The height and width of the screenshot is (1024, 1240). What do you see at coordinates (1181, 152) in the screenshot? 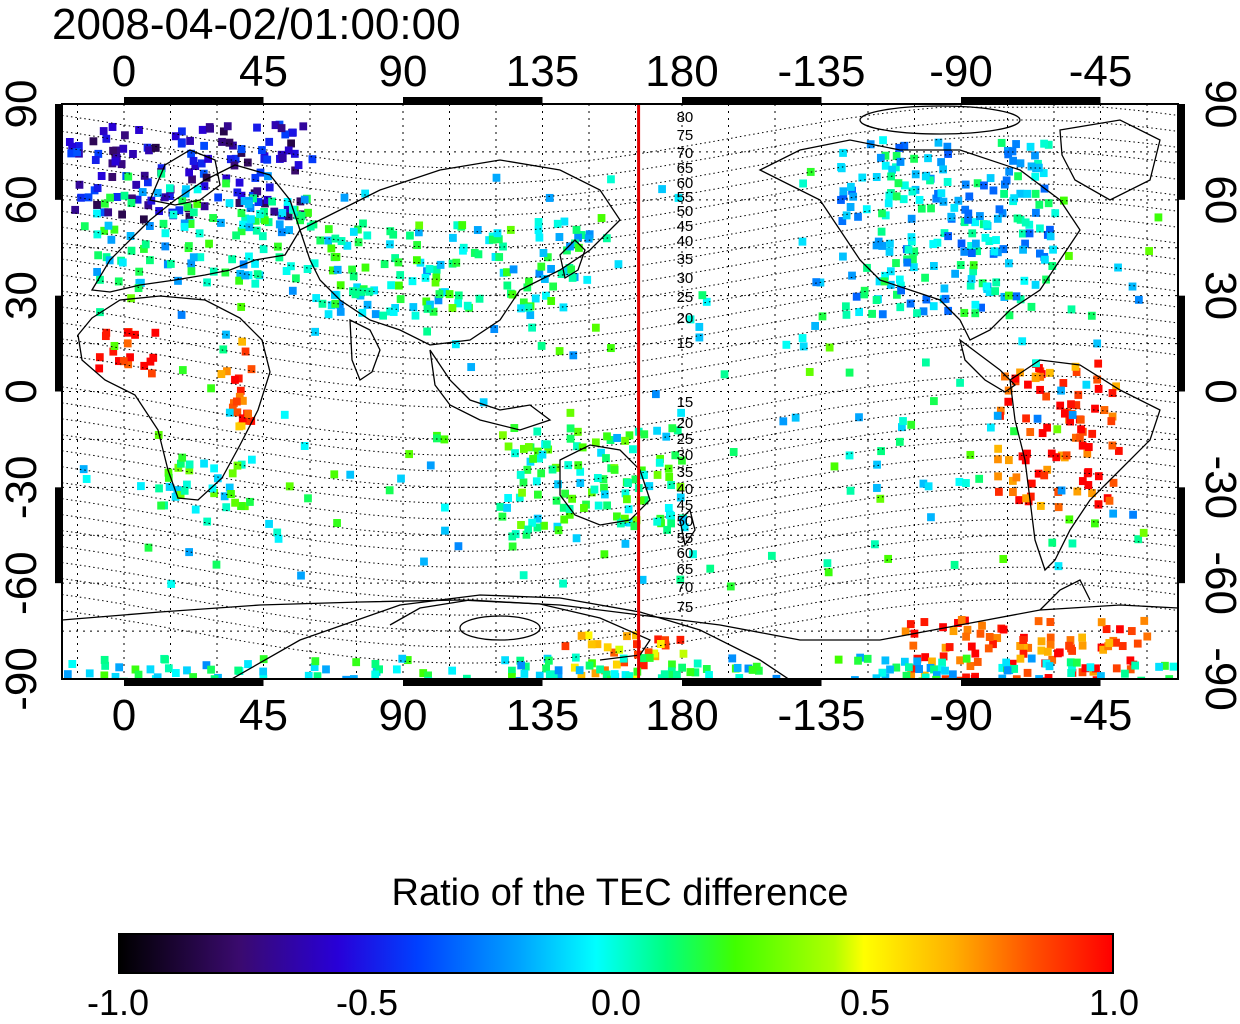
I see `frame-bar-right` at bounding box center [1181, 152].